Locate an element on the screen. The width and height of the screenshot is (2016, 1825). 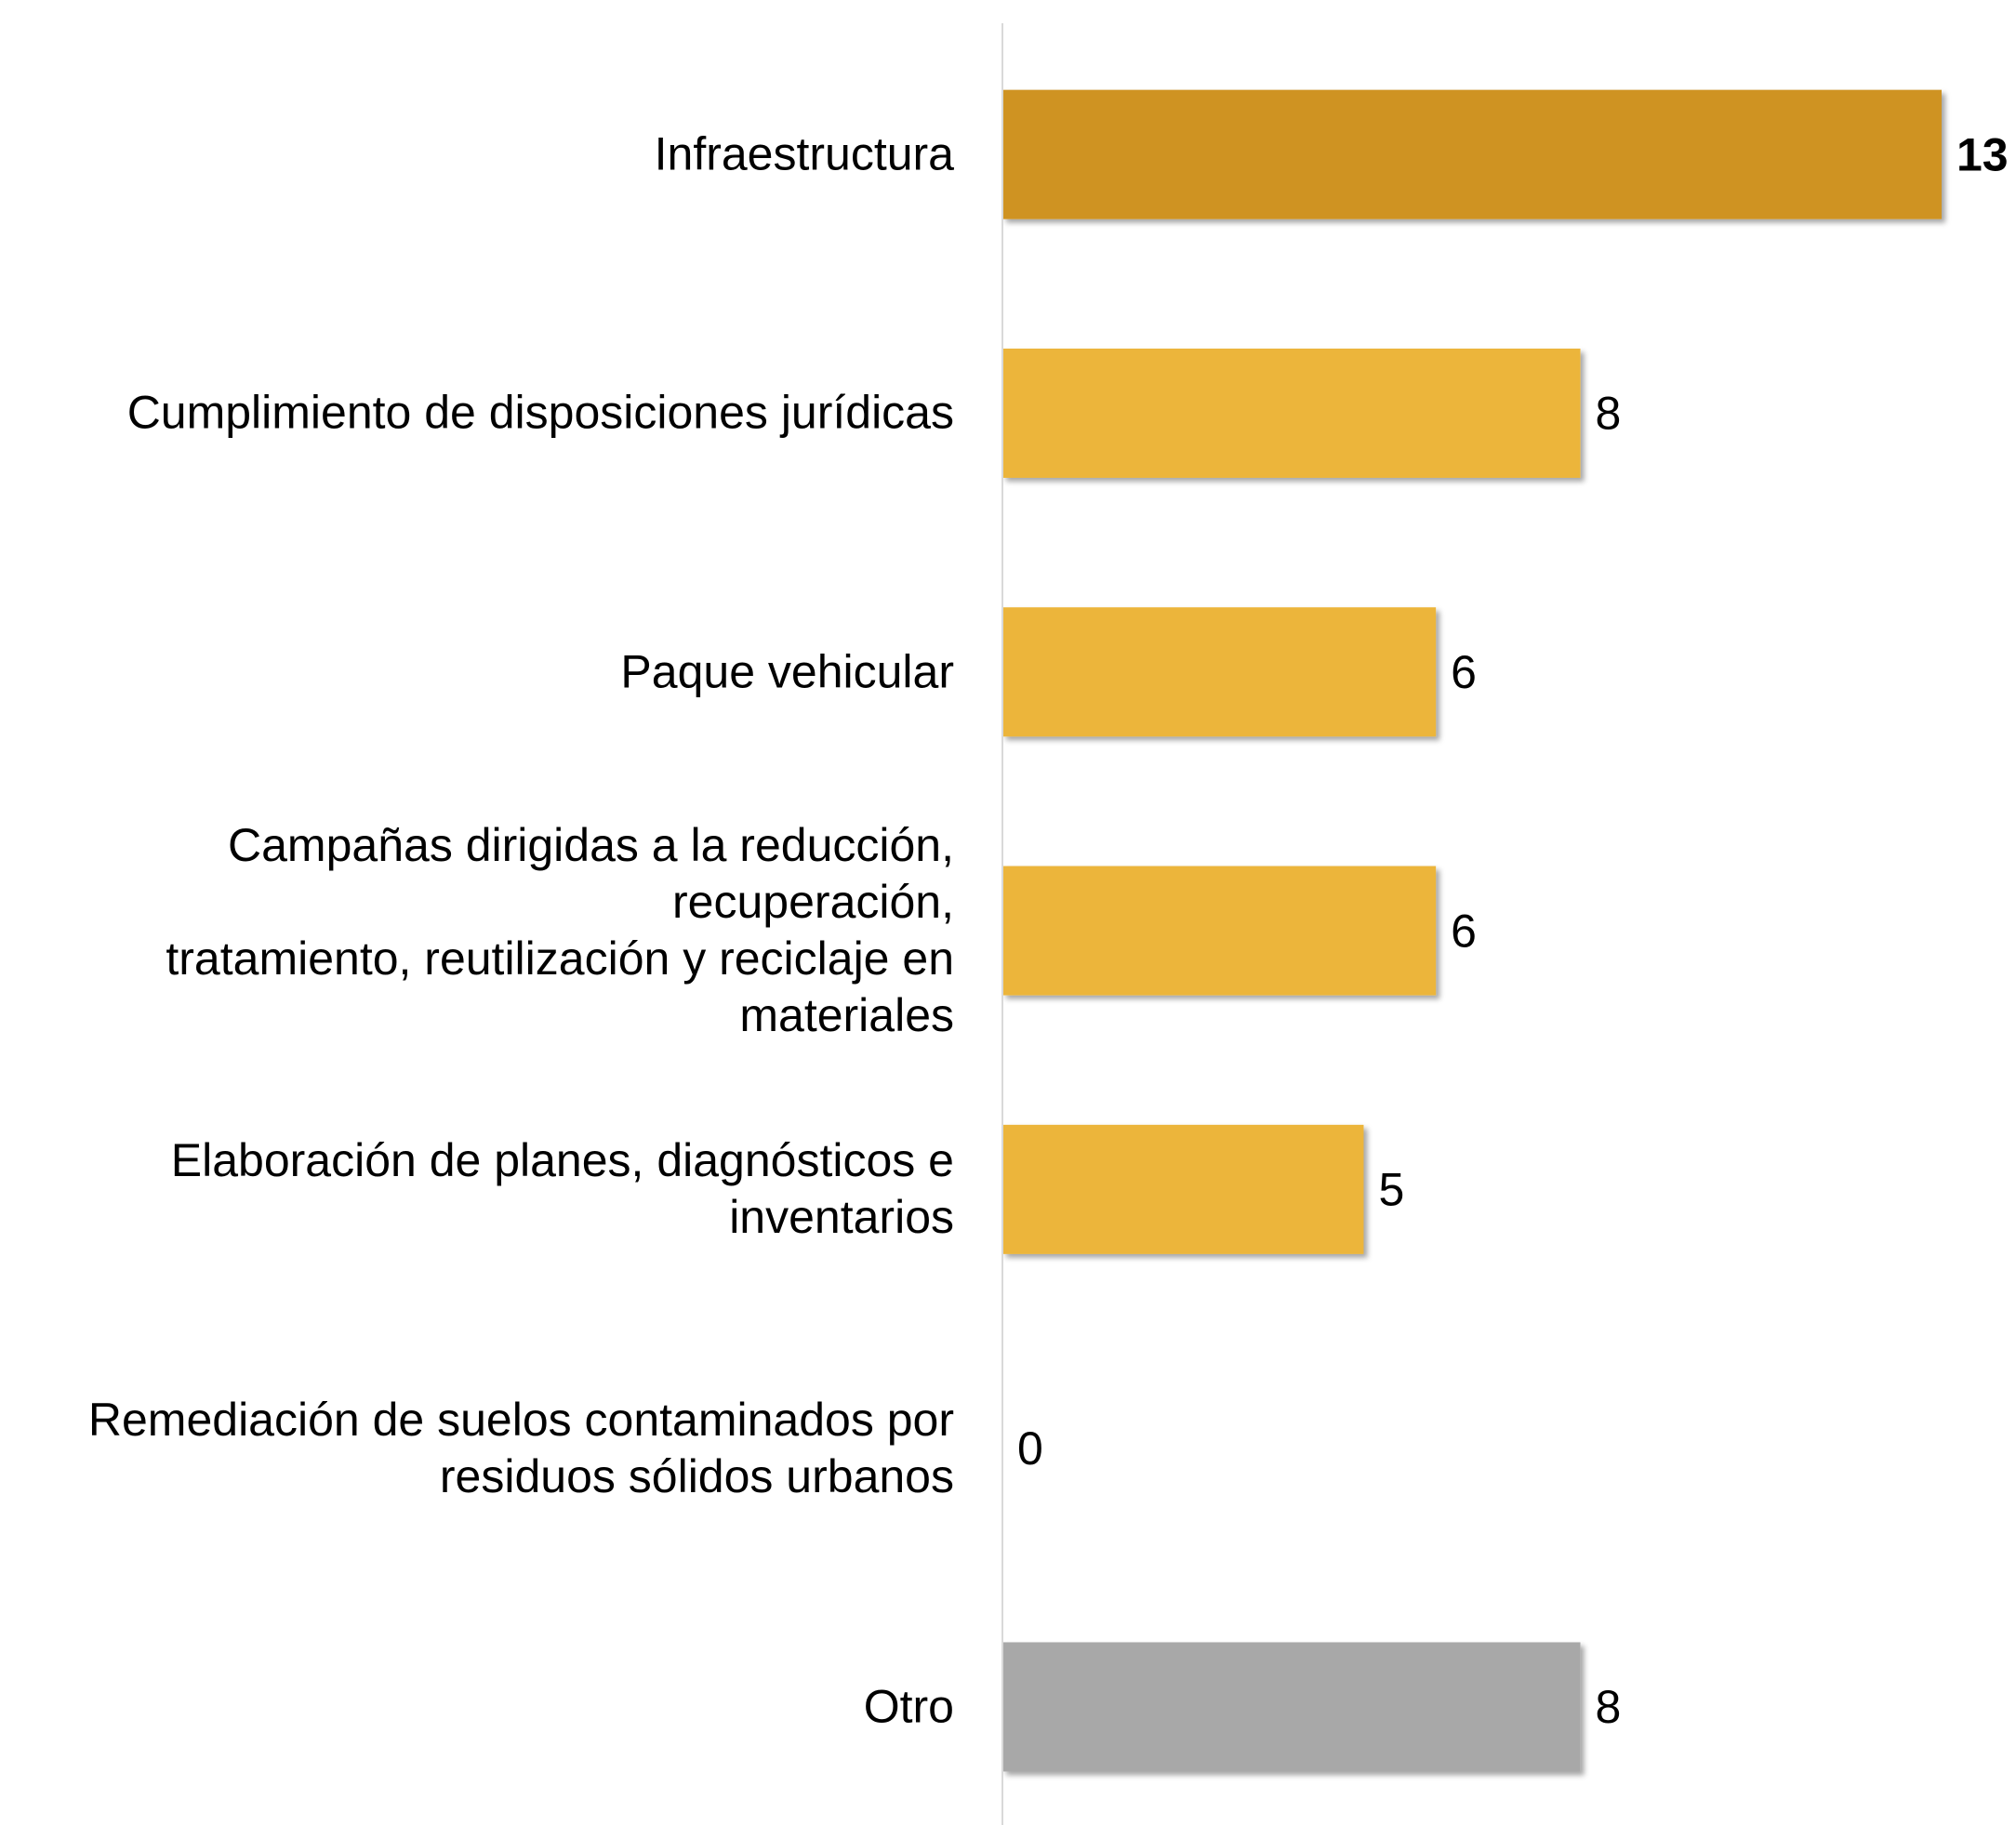
category-label: Paque vehicular is located at coordinates (787, 671).